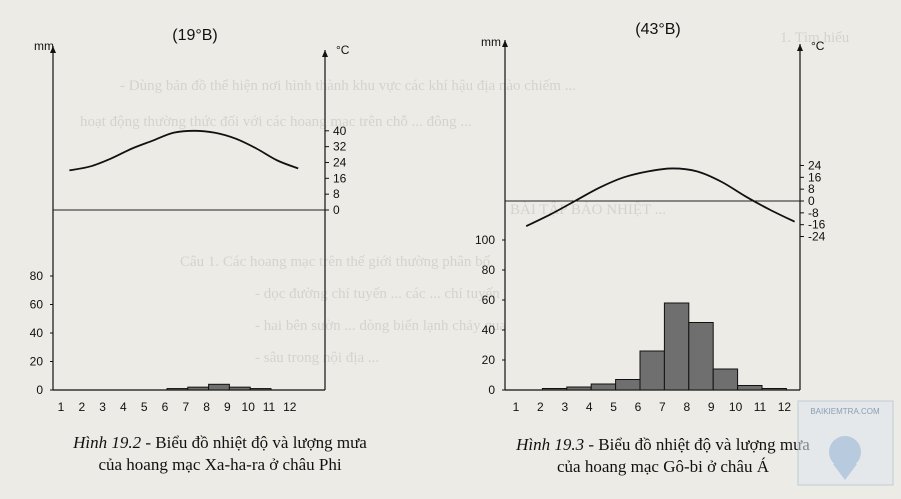 The image size is (901, 499). Describe the element at coordinates (61, 407) in the screenshot. I see `chart-sahara-month-label: 1` at that location.